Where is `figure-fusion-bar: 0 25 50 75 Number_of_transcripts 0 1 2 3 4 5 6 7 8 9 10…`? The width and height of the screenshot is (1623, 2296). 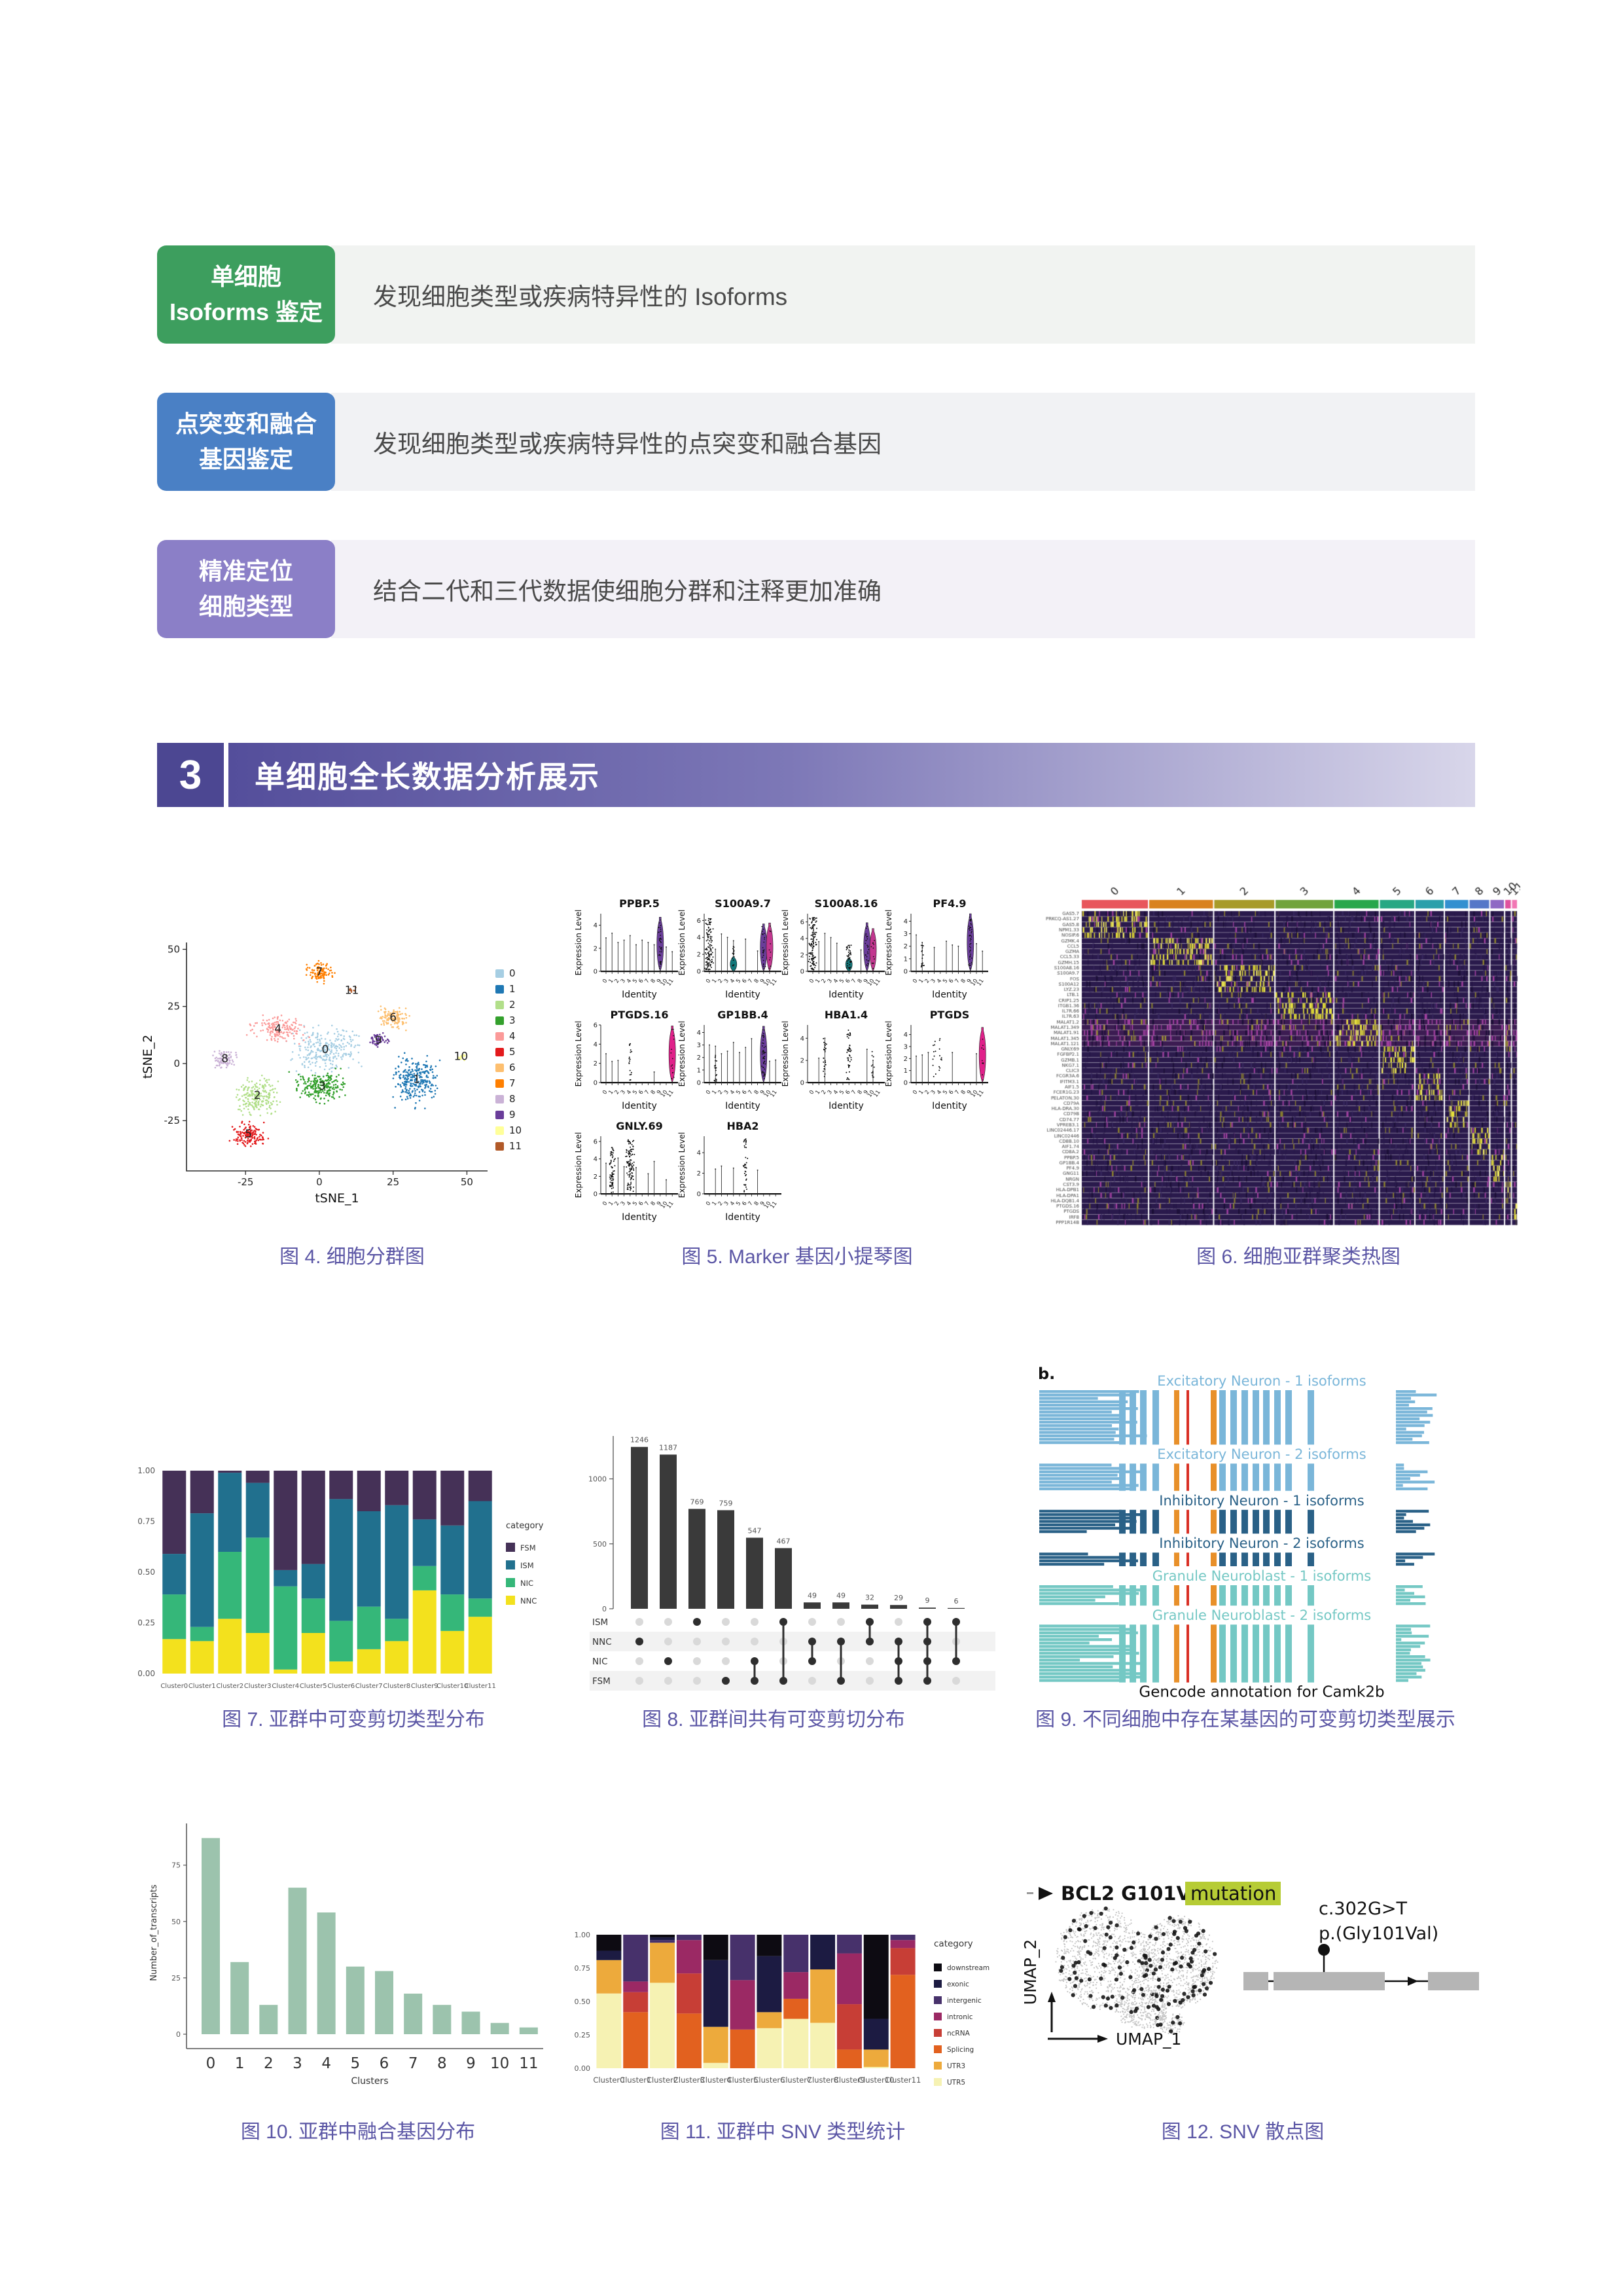
figure-fusion-bar: 0 25 50 75 Number_of_transcripts 0 1 2 3 4 5 6 7 8 9 10… is located at coordinates (345, 1951).